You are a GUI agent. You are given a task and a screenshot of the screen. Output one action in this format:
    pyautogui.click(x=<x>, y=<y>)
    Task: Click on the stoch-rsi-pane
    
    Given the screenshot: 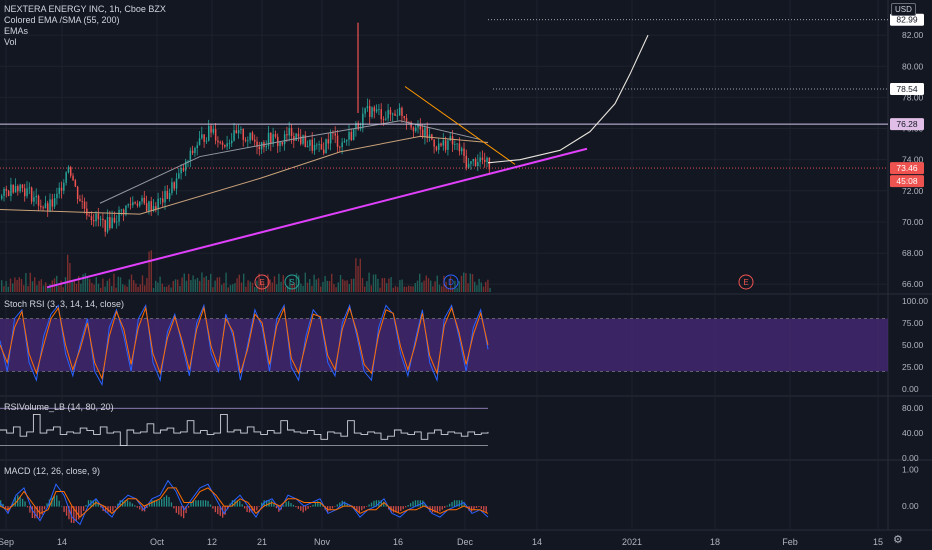 What is the action you would take?
    pyautogui.click(x=444, y=345)
    